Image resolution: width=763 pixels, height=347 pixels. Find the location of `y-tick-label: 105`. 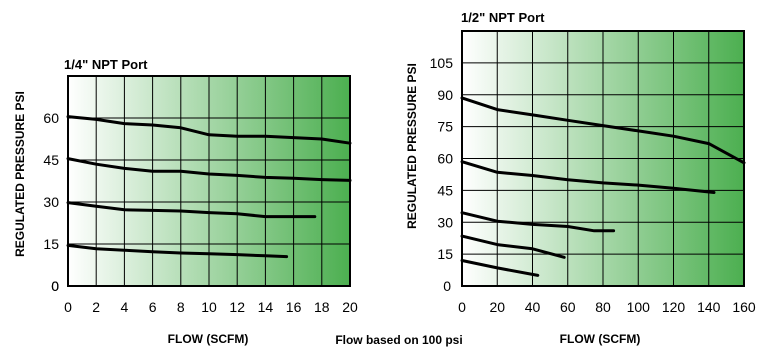

y-tick-label: 105 is located at coordinates (442, 63).